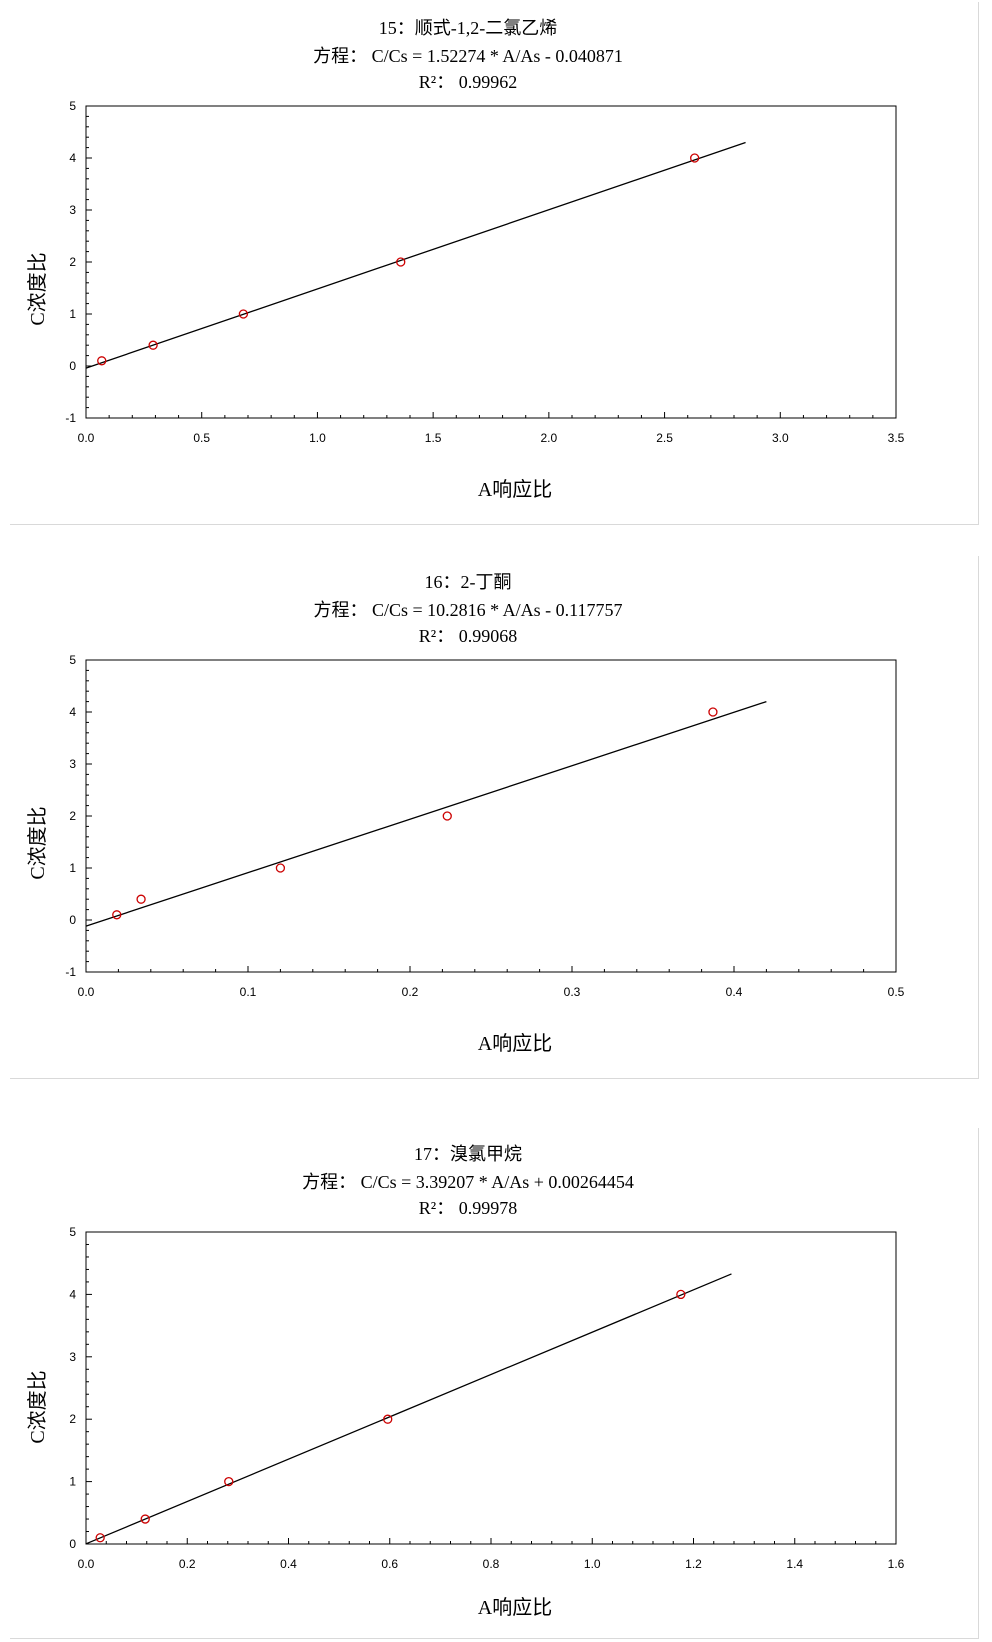  What do you see at coordinates (468, 28) in the screenshot?
I see `chart-title: 15：顺式-1,2-二氯乙烯` at bounding box center [468, 28].